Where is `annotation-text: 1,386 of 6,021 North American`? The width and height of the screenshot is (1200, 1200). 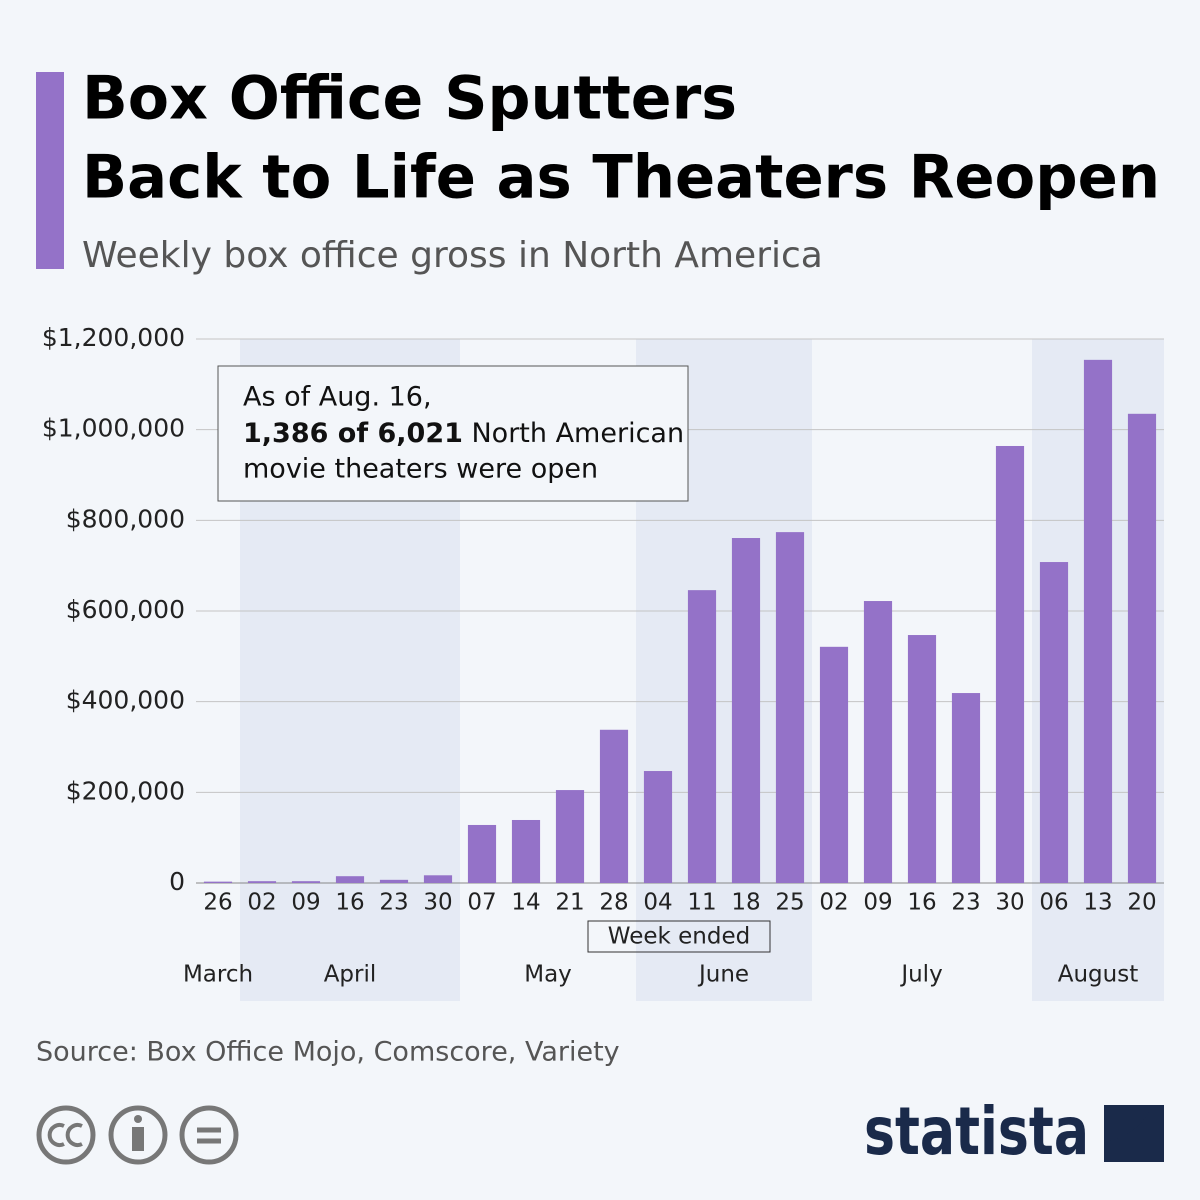 annotation-text: 1,386 of 6,021 North American is located at coordinates (463, 433).